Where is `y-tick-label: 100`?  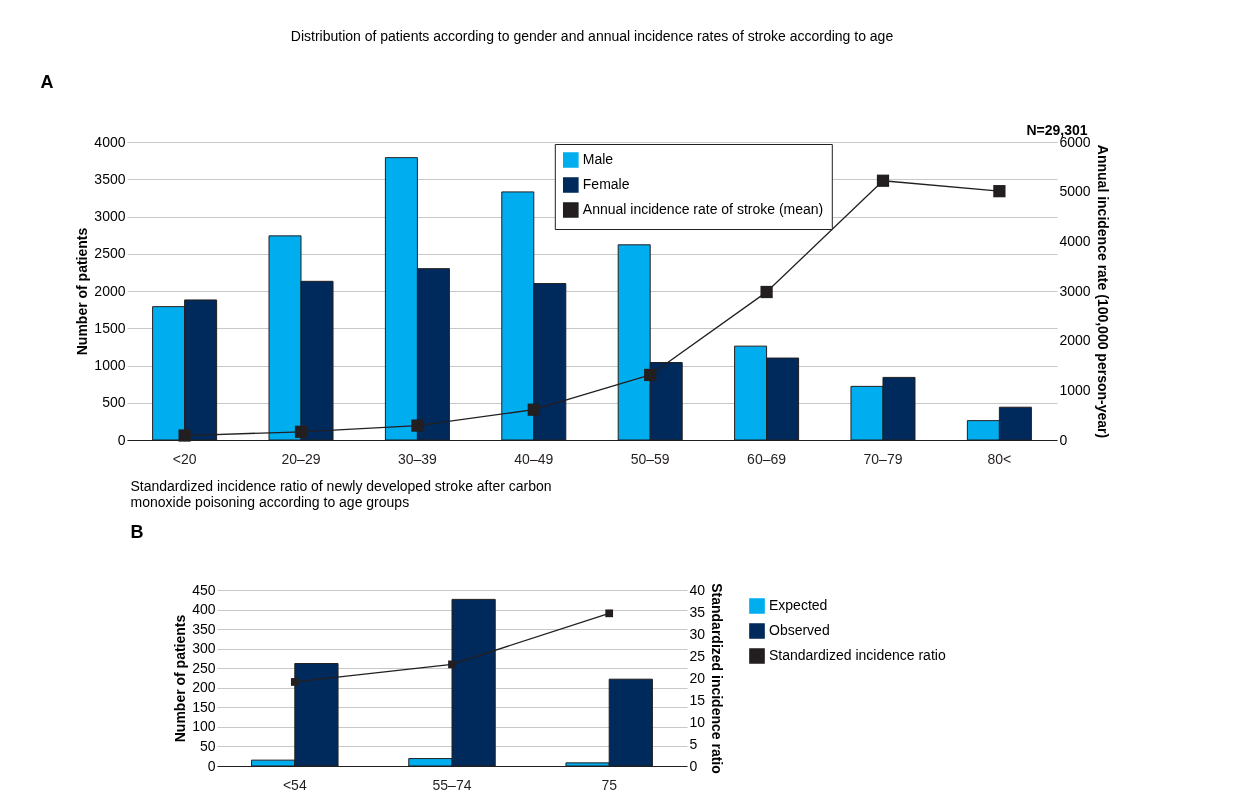
y-tick-label: 100 is located at coordinates (204, 726).